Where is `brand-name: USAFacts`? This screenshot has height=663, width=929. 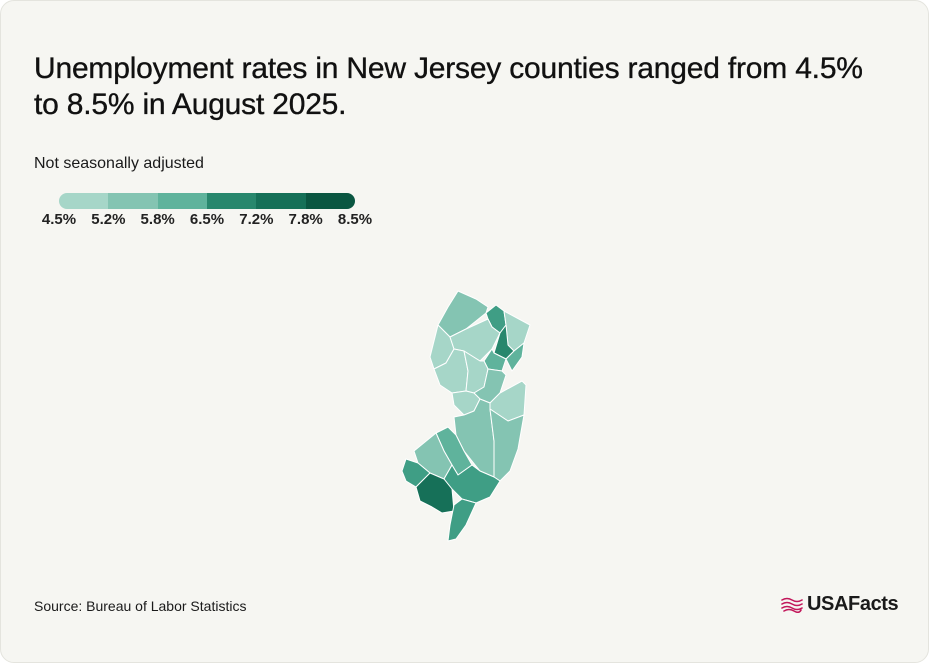 brand-name: USAFacts is located at coordinates (853, 604).